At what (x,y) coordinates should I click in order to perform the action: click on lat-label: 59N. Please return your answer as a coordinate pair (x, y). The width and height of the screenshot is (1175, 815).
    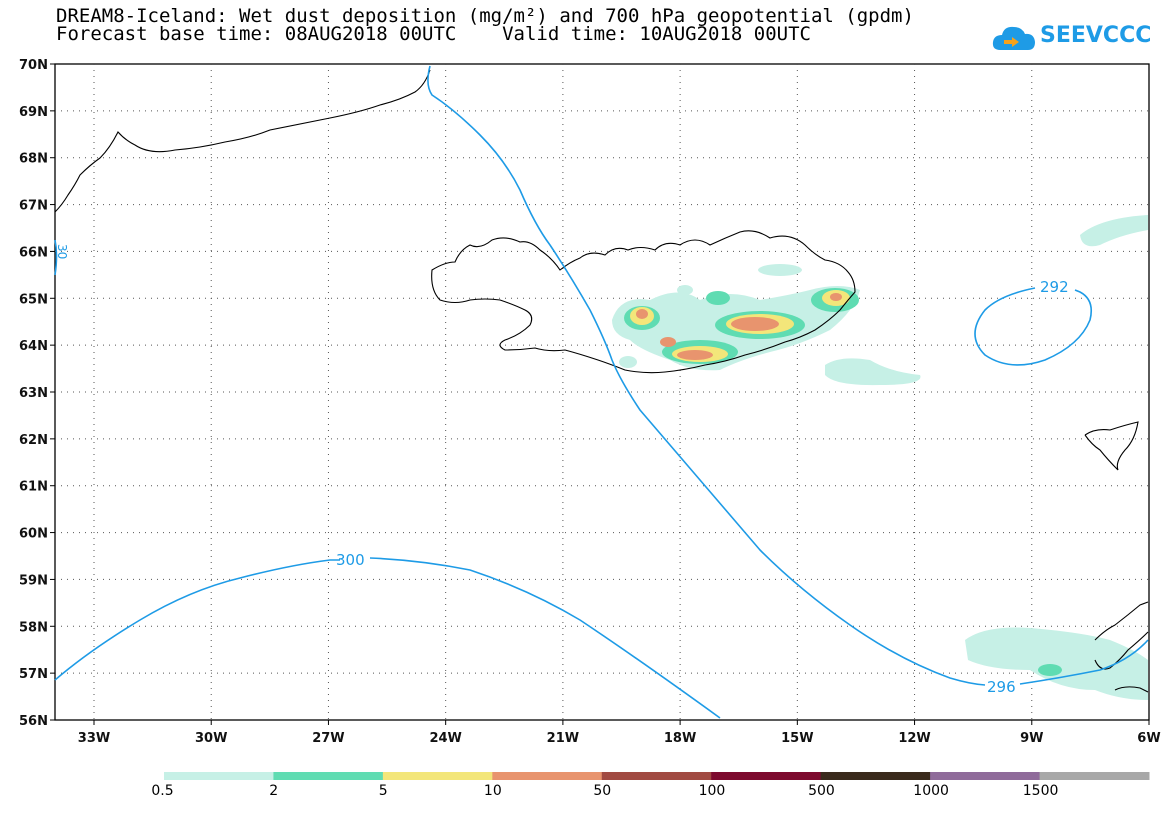
    Looking at the image, I should click on (33, 580).